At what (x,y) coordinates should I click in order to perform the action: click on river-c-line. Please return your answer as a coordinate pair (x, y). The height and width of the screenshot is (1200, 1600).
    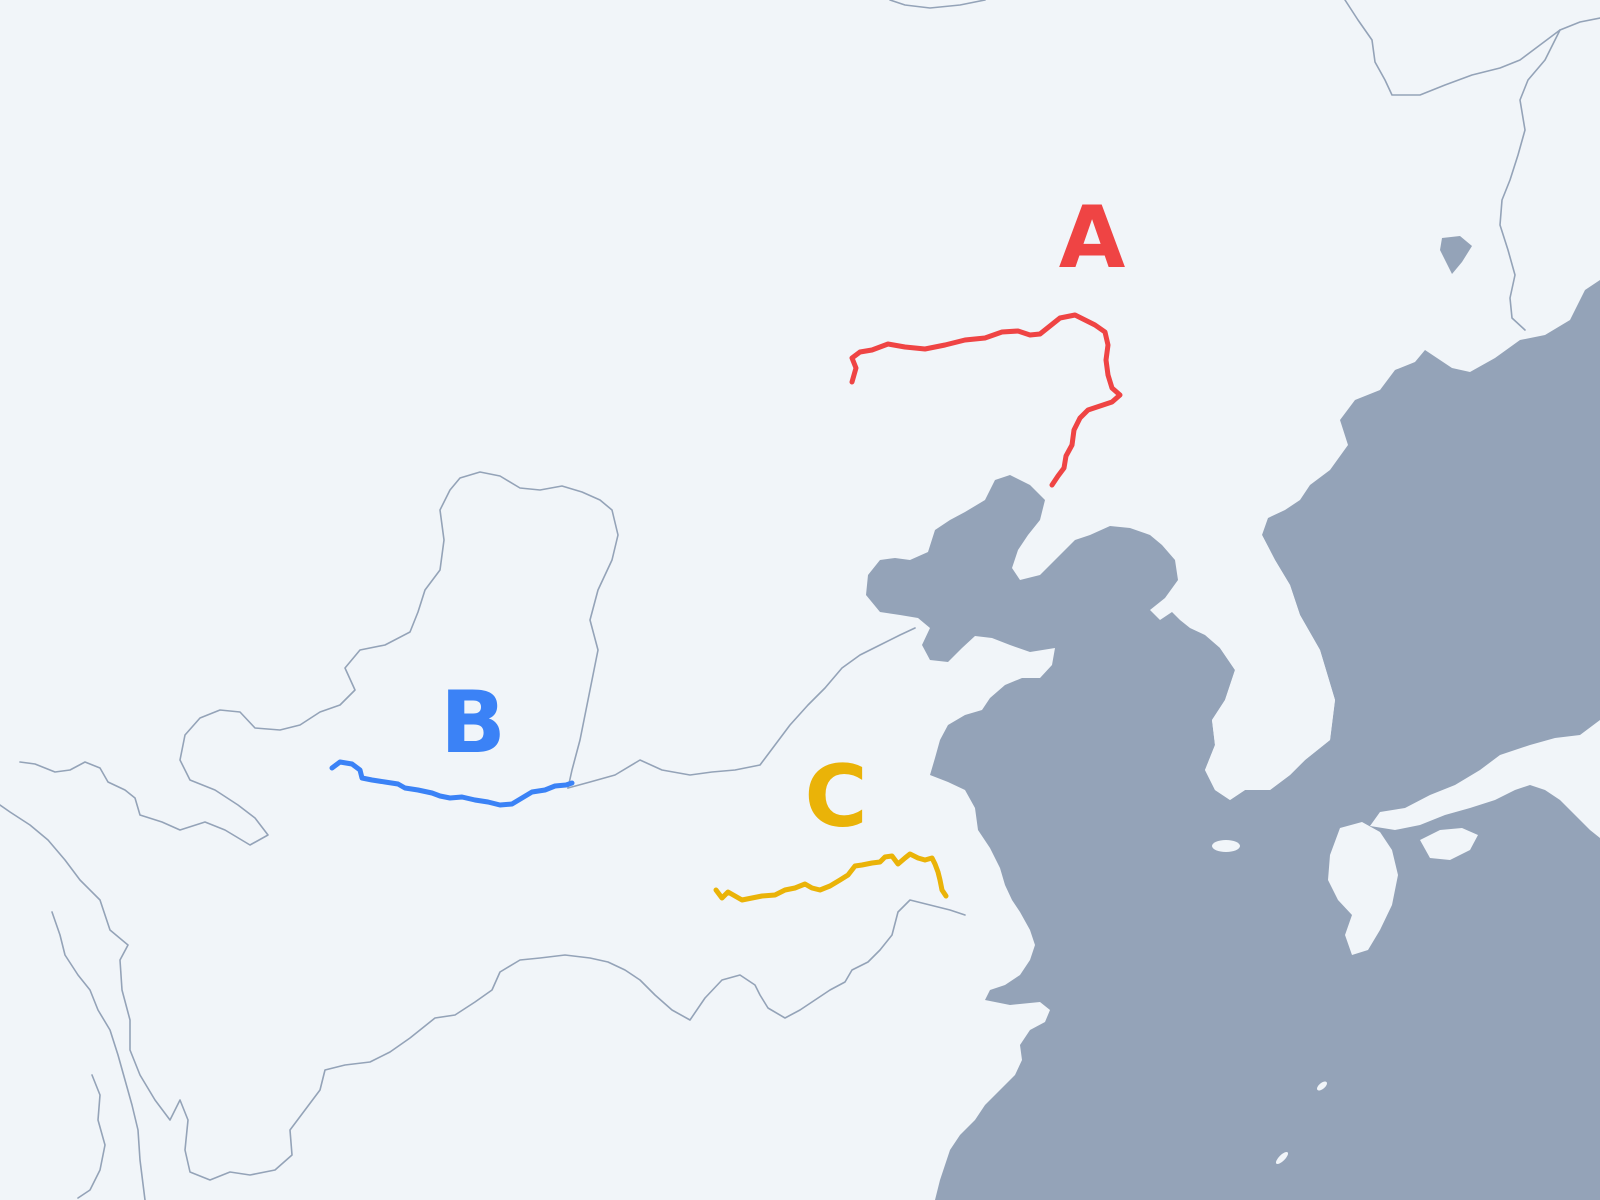
    Looking at the image, I should click on (831, 877).